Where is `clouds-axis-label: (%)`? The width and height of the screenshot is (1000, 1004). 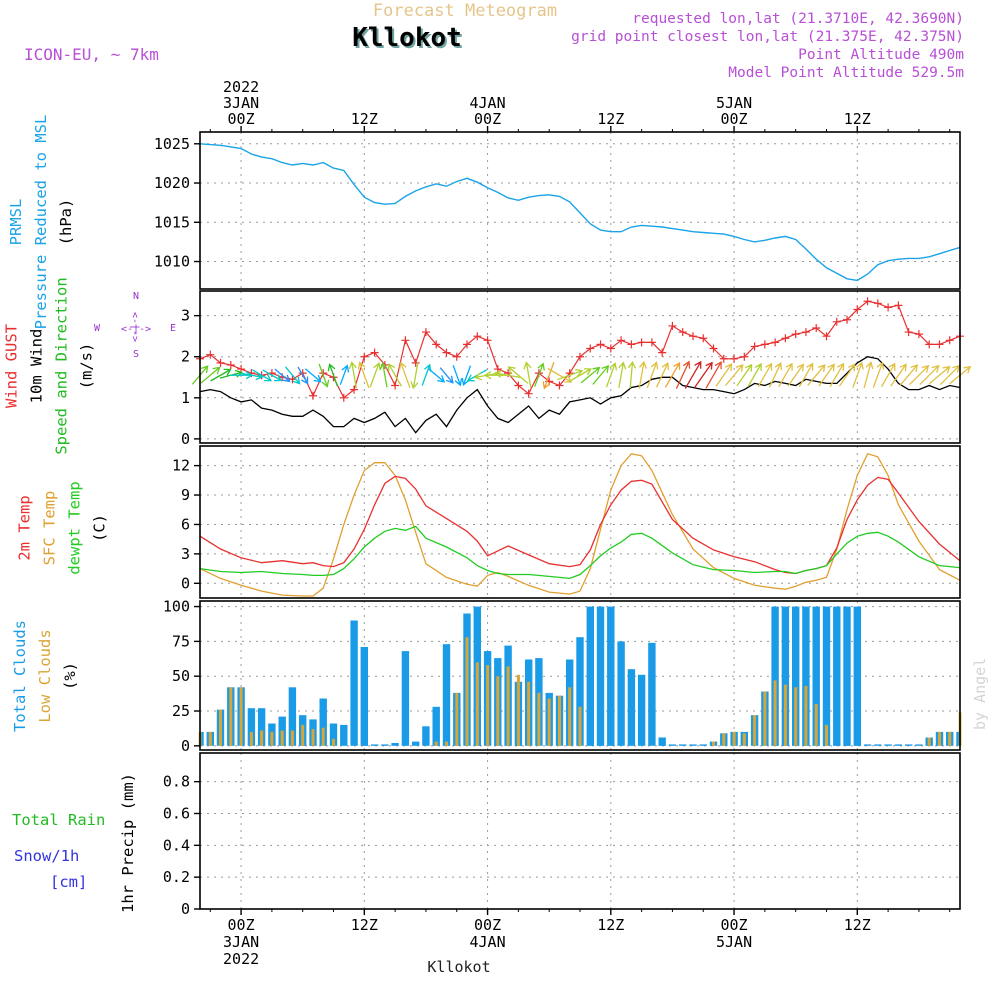 clouds-axis-label: (%) is located at coordinates (70, 676).